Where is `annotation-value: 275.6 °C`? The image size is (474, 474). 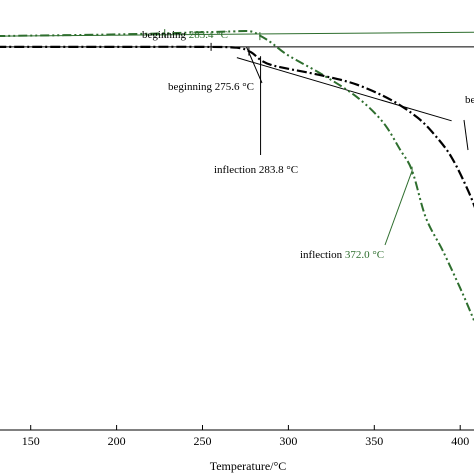 annotation-value: 275.6 °C is located at coordinates (234, 87).